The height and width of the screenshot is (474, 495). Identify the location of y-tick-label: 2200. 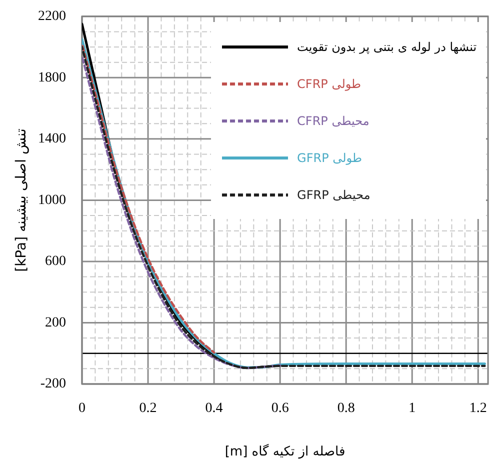
(52, 16).